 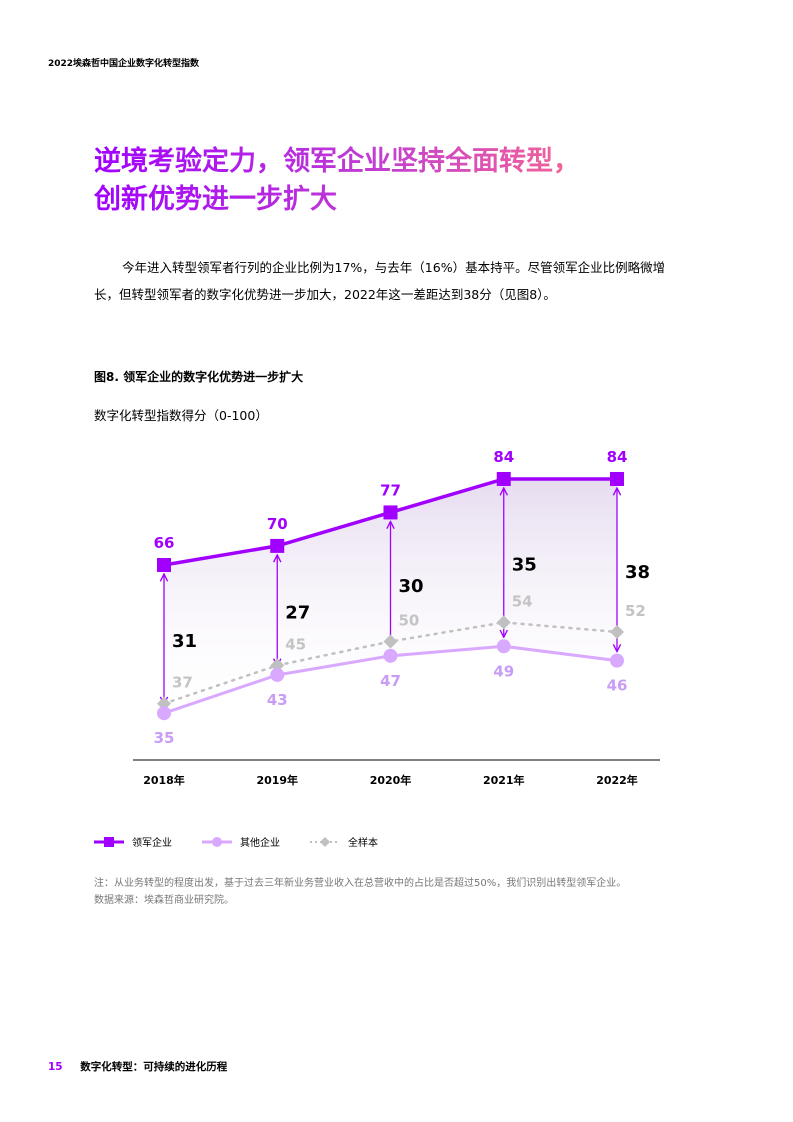 What do you see at coordinates (635, 611) in the screenshot?
I see `data-label-total: 52` at bounding box center [635, 611].